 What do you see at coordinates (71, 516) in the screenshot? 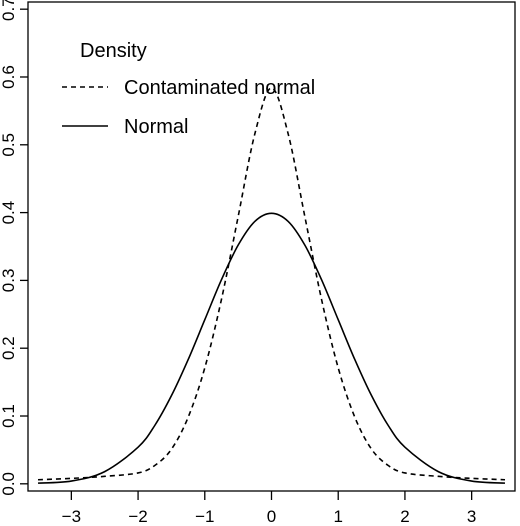
I see `x-tick-label: −3` at bounding box center [71, 516].